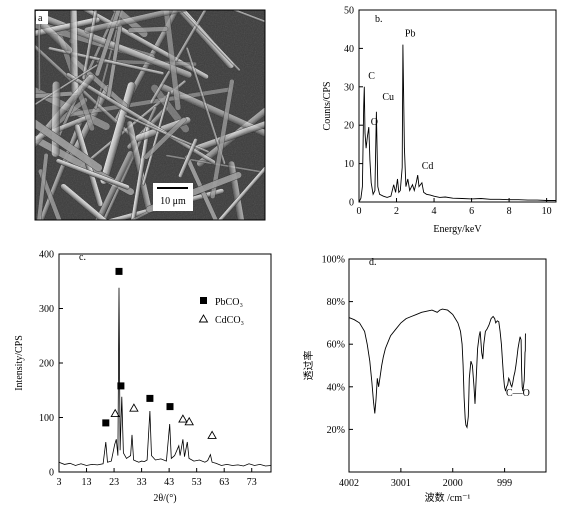 This screenshot has width=577, height=514. What do you see at coordinates (401, 483) in the screenshot?
I see `ftir-x-tick-label: 3001` at bounding box center [401, 483].